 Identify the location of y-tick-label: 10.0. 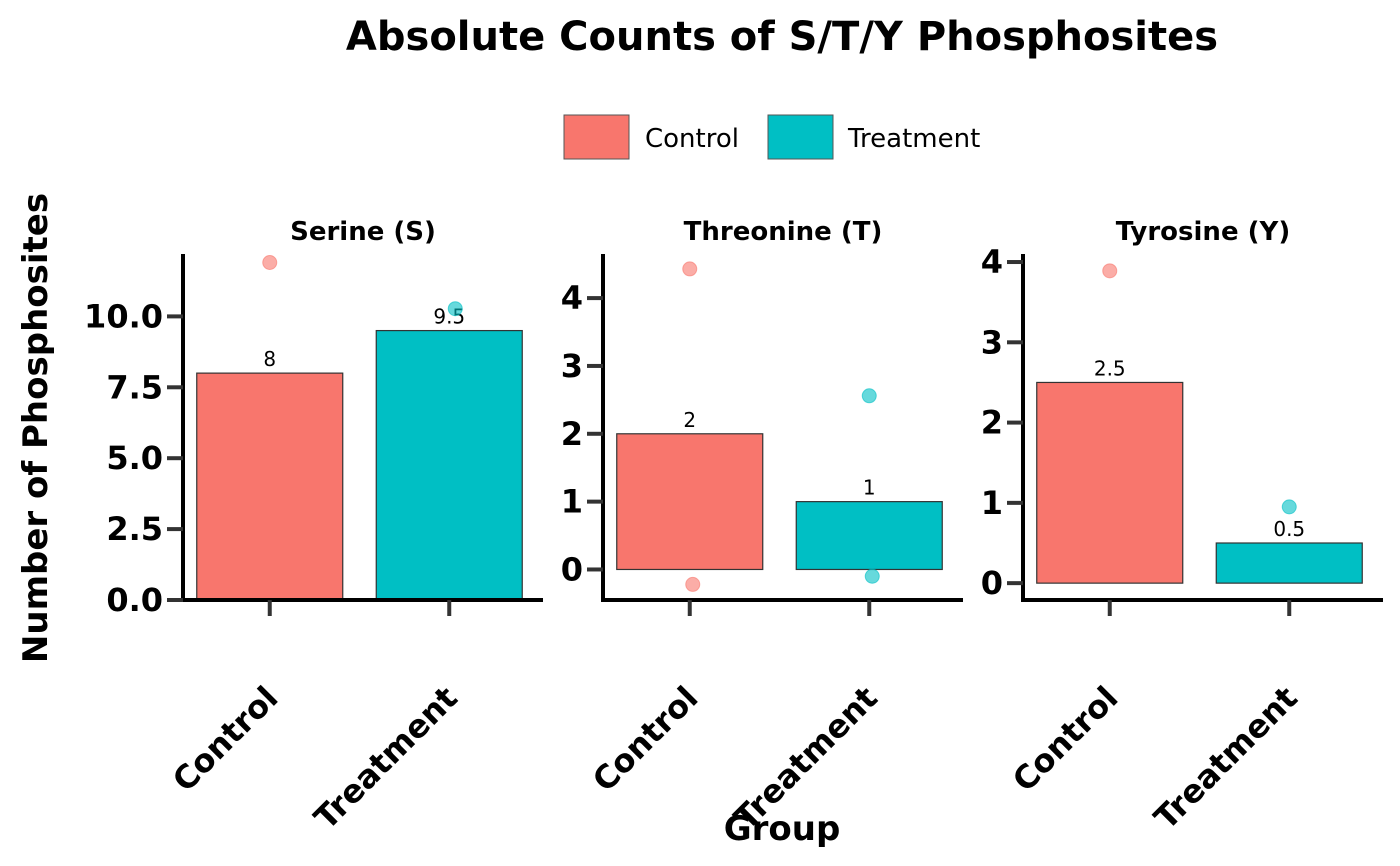
(123, 316).